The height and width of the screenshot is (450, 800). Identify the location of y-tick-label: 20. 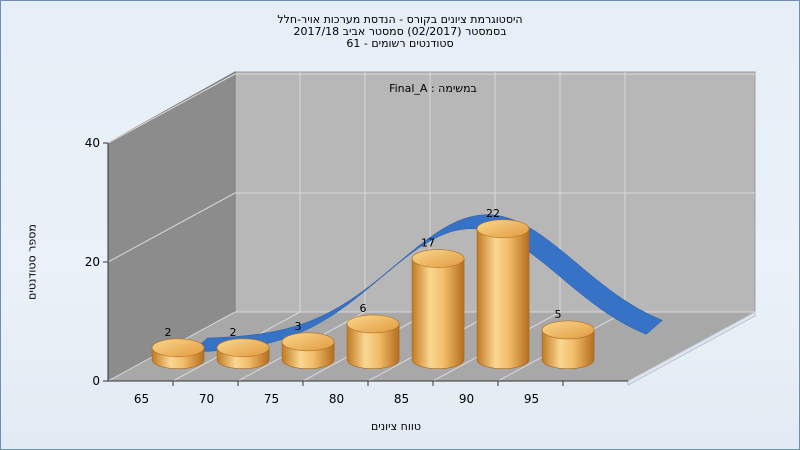
(92, 262).